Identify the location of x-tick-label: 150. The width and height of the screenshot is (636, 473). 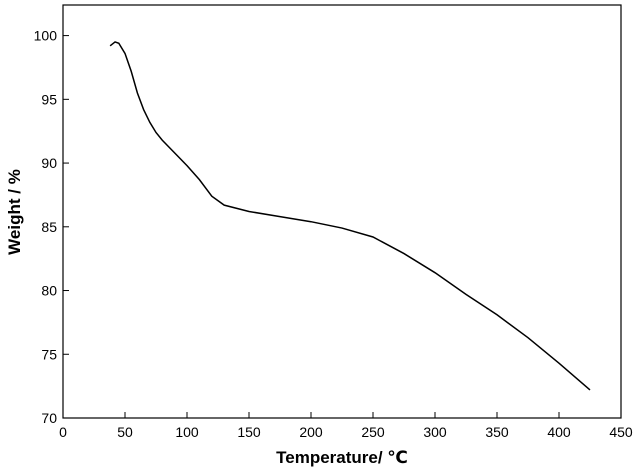
(249, 432).